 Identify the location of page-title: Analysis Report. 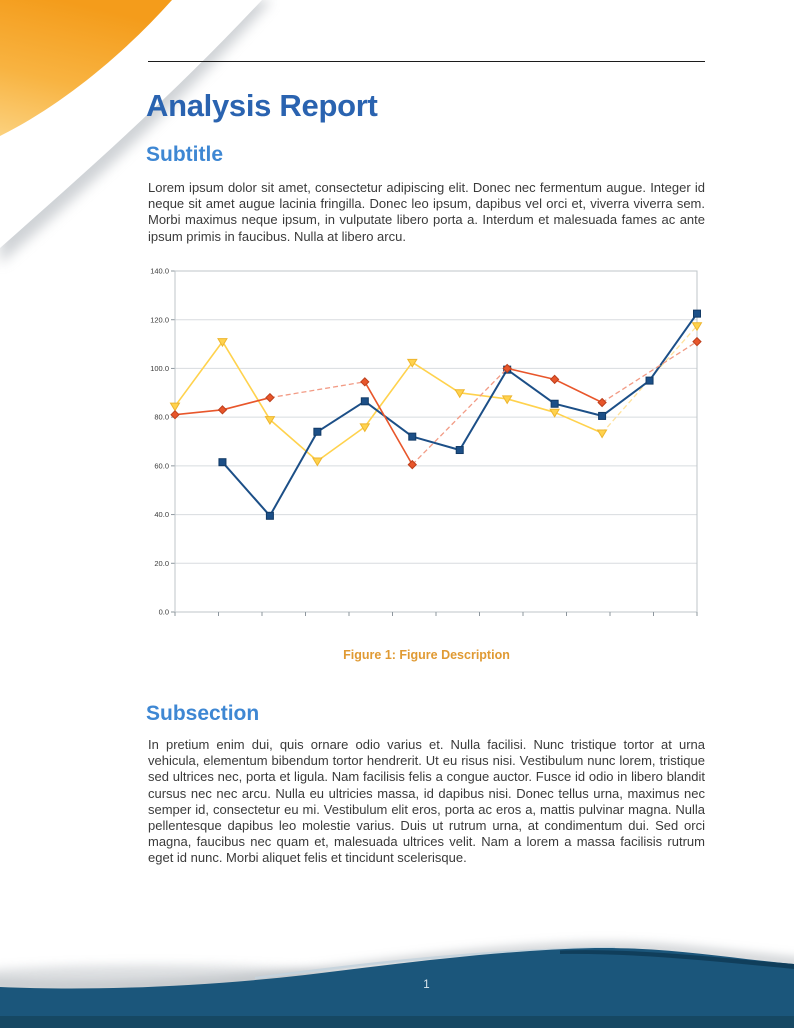
(262, 105).